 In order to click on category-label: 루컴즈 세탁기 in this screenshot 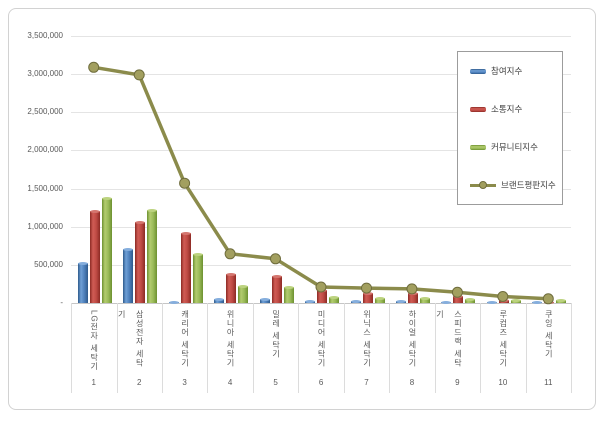, I will do `click(503, 339)`.